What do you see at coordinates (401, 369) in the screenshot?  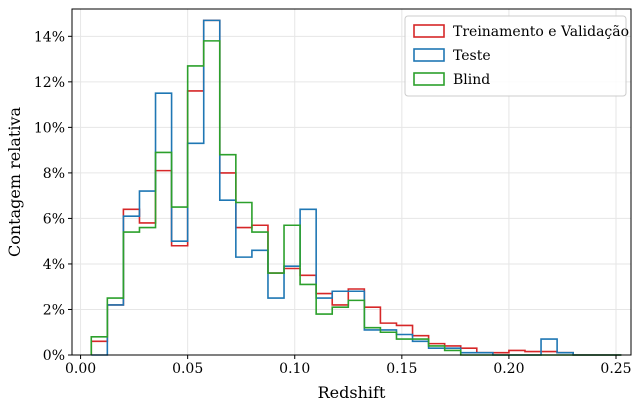 I see `x-tick-label: 0.15` at bounding box center [401, 369].